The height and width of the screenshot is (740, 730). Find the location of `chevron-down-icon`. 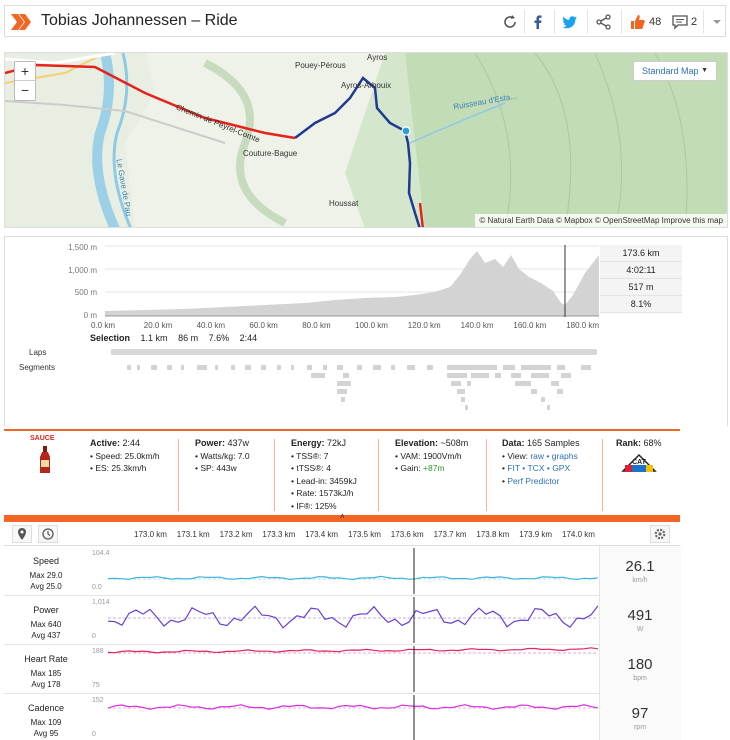

chevron-down-icon is located at coordinates (717, 22).